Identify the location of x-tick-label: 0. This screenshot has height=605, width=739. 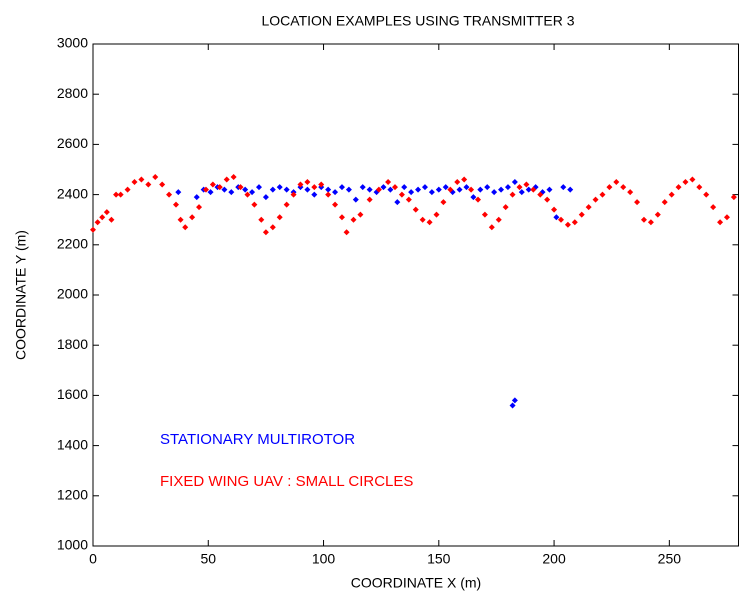
(93, 559).